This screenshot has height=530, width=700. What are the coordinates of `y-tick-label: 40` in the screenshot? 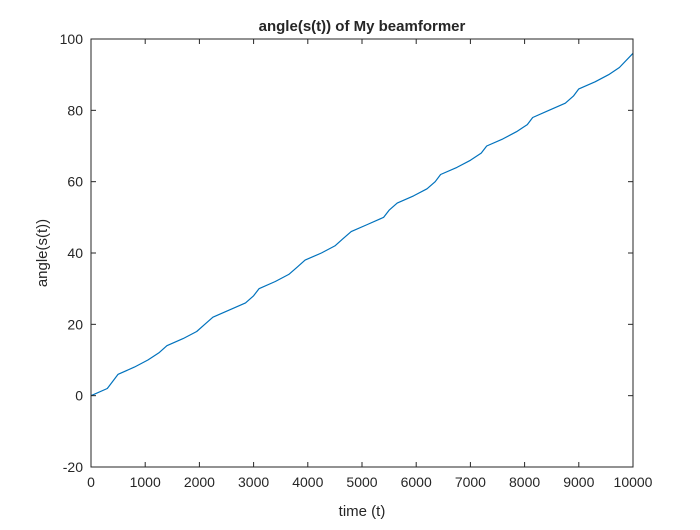 It's located at (75, 253).